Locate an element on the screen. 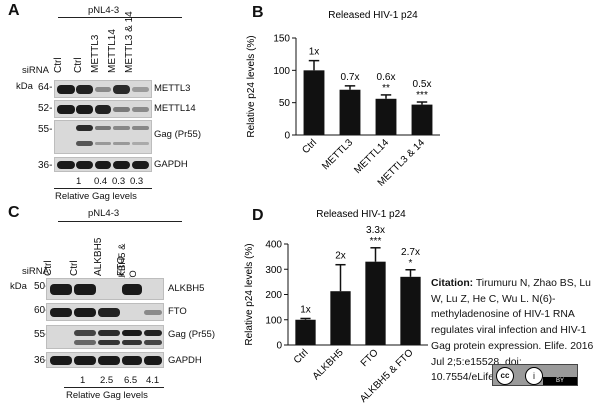 The width and height of the screenshot is (600, 406). chart-b-fold-label: 0.6x is located at coordinates (386, 77).